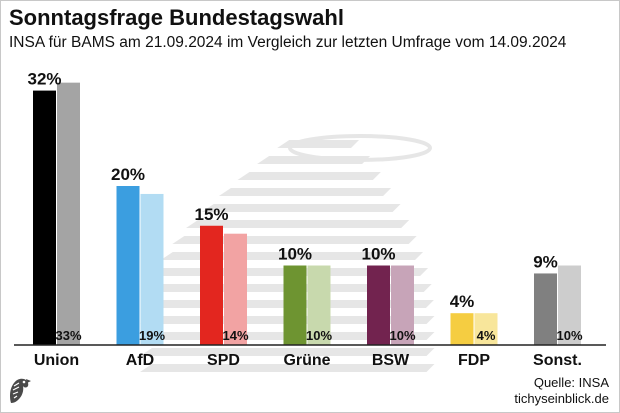  What do you see at coordinates (176, 17) in the screenshot?
I see `chart-title: Sonntagsfrage Bundestagswahl` at bounding box center [176, 17].